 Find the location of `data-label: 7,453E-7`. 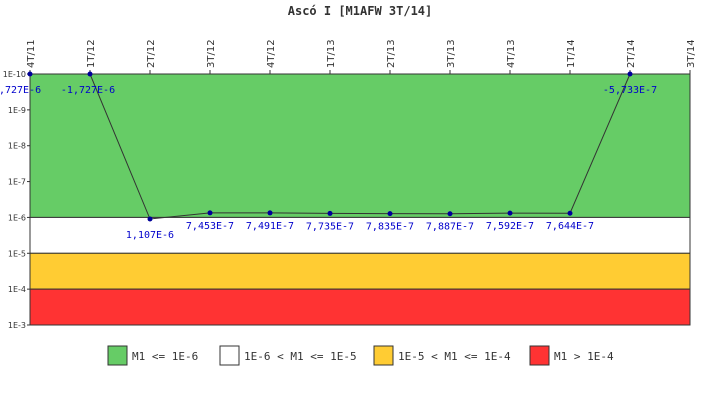

data-label: 7,453E-7 is located at coordinates (210, 226).